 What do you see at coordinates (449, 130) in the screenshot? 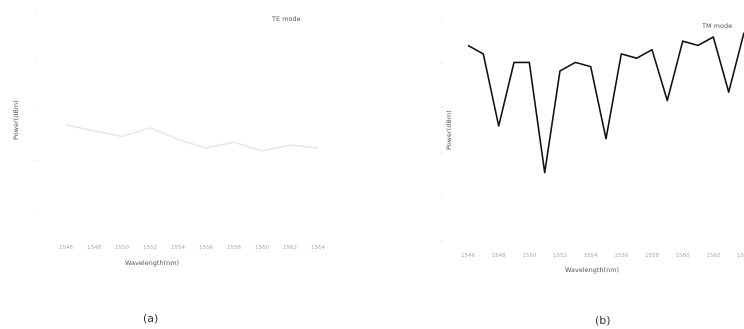
I see `panel-b-y-axis-label: Power(dBm)` at bounding box center [449, 130].